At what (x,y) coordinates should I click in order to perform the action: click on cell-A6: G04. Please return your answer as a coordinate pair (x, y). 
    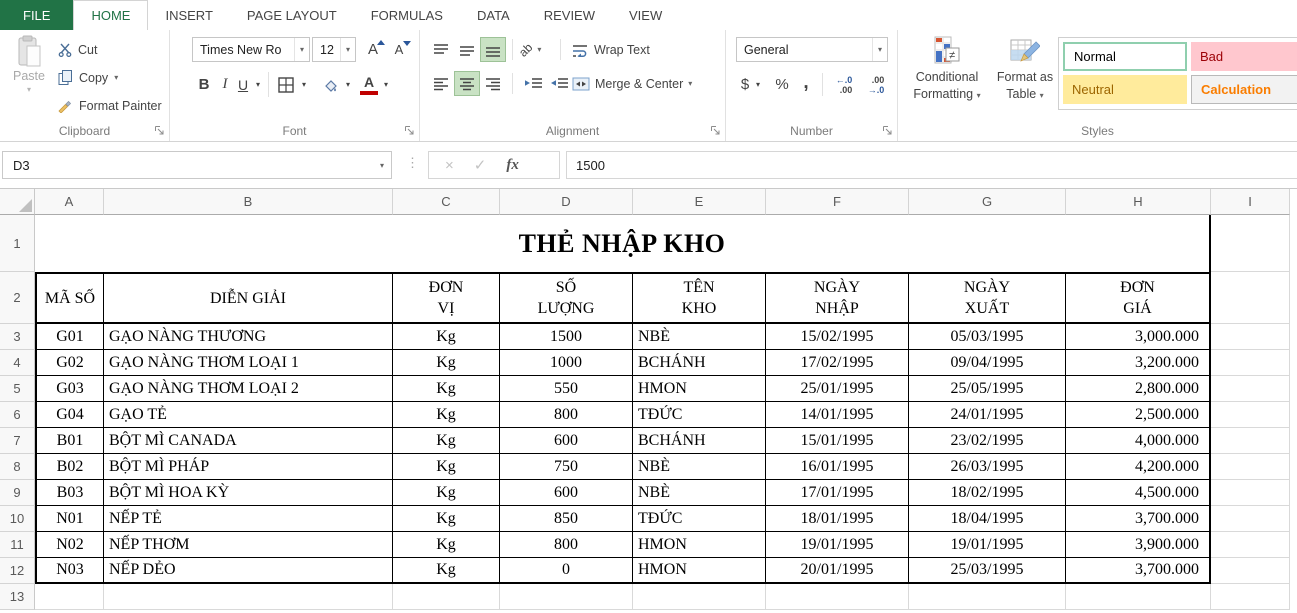
    Looking at the image, I should click on (69, 415).